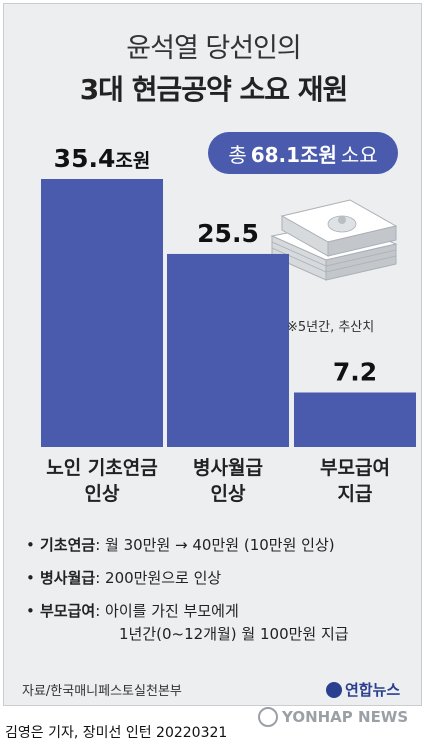 Image resolution: width=425 pixels, height=750 pixels. Describe the element at coordinates (355, 371) in the screenshot. I see `value-label-2: 7.2` at that location.